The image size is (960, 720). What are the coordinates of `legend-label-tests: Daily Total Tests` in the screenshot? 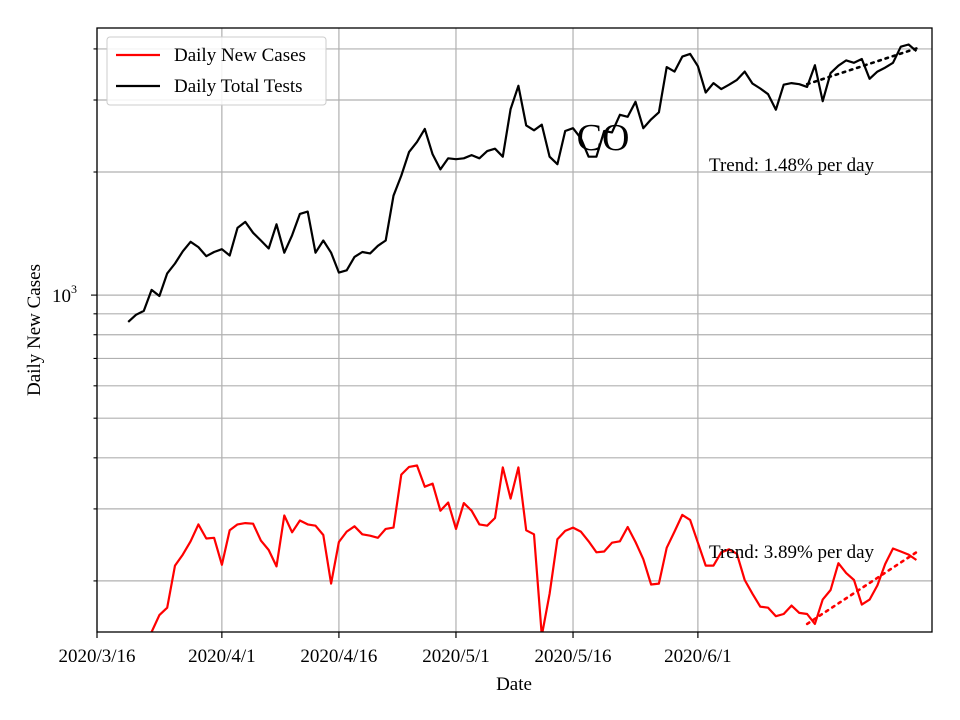 It's located at (238, 86).